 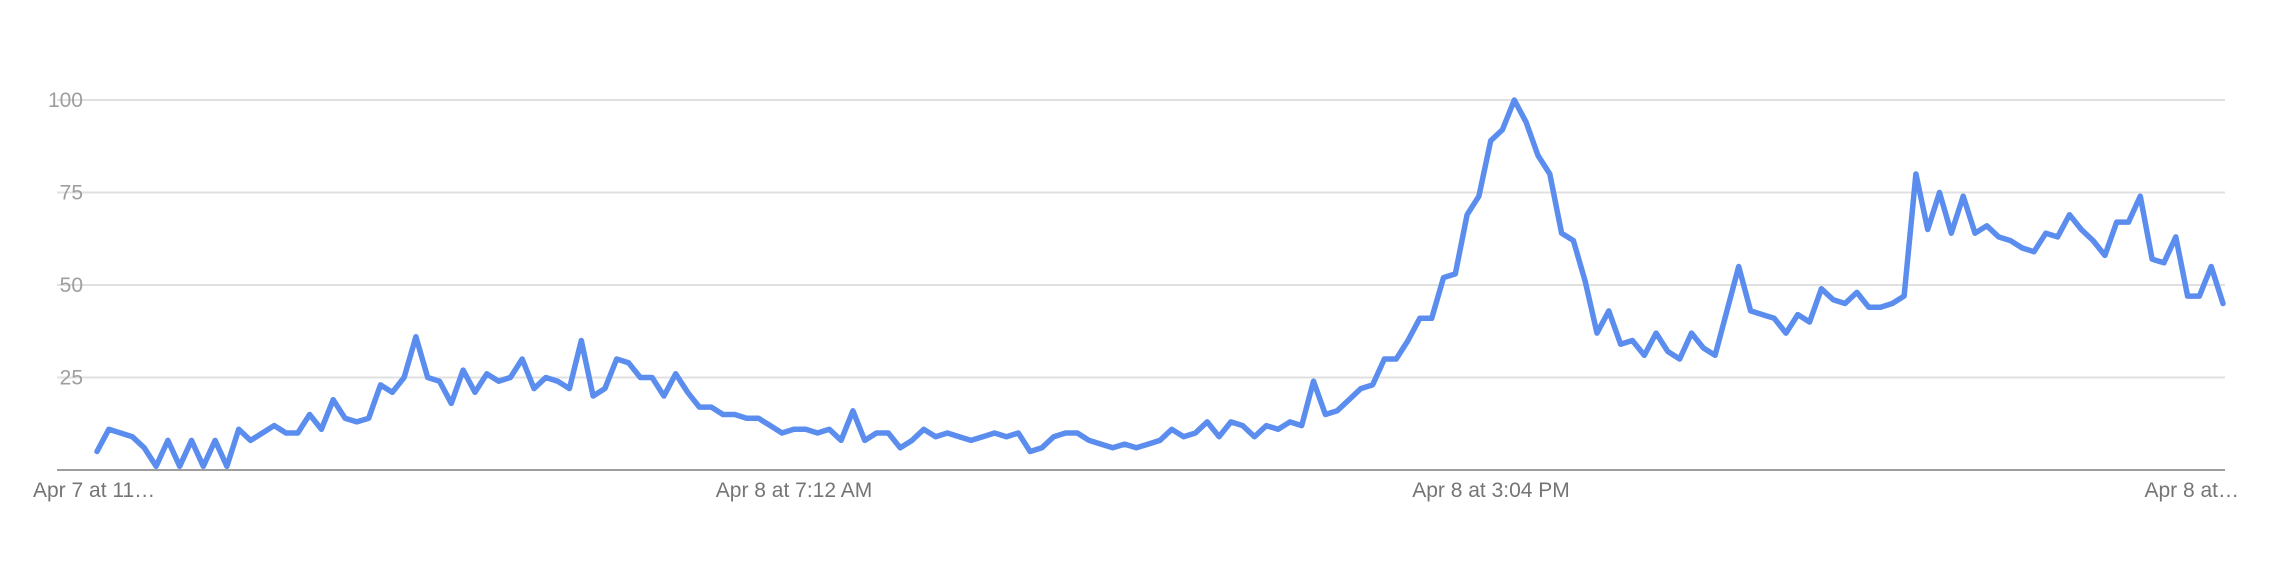 What do you see at coordinates (1491, 490) in the screenshot?
I see `x-tick-label: Apr 8 at 3:04 PM` at bounding box center [1491, 490].